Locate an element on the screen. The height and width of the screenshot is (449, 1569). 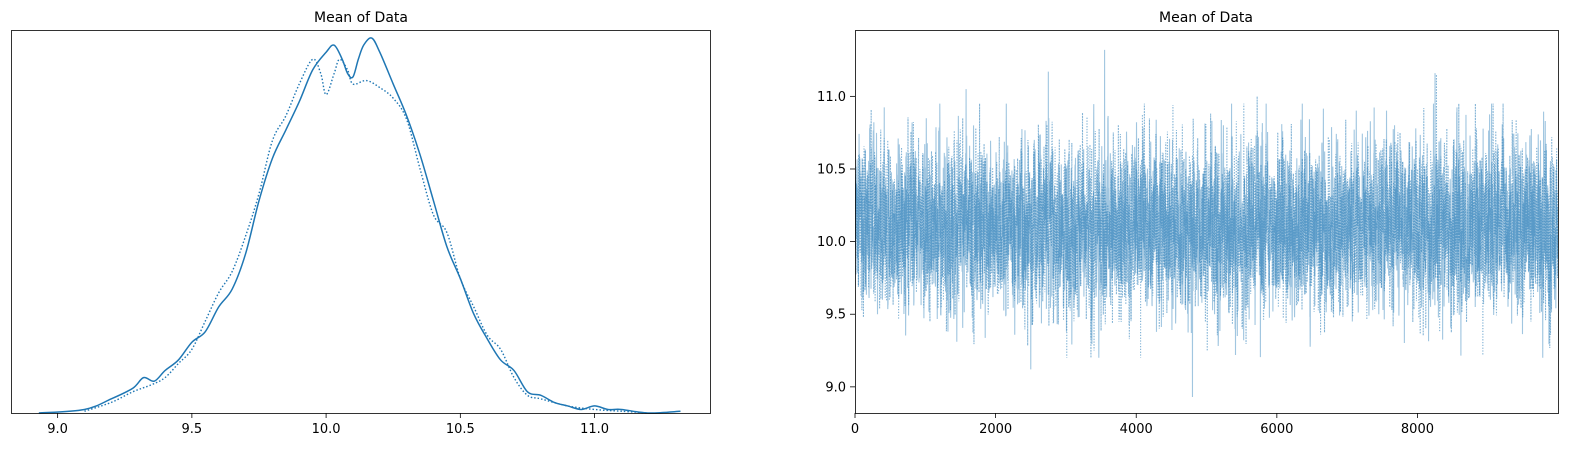
trace-x-tick-label: 4000 is located at coordinates (1136, 429).